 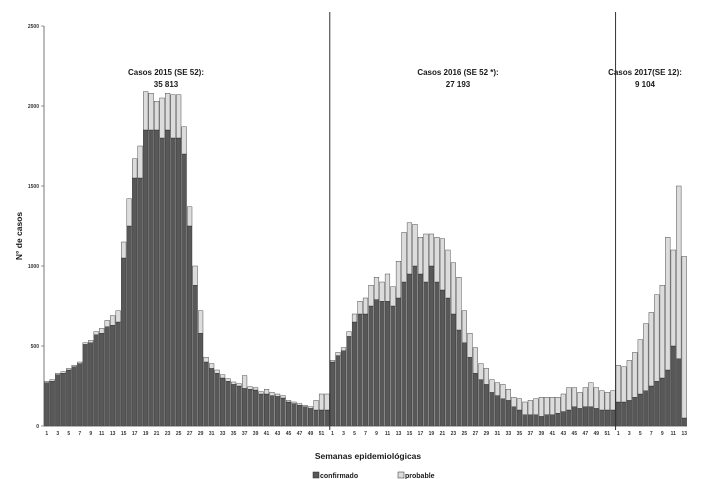 What do you see at coordinates (531, 434) in the screenshot?
I see `x-tick-label: 37` at bounding box center [531, 434].